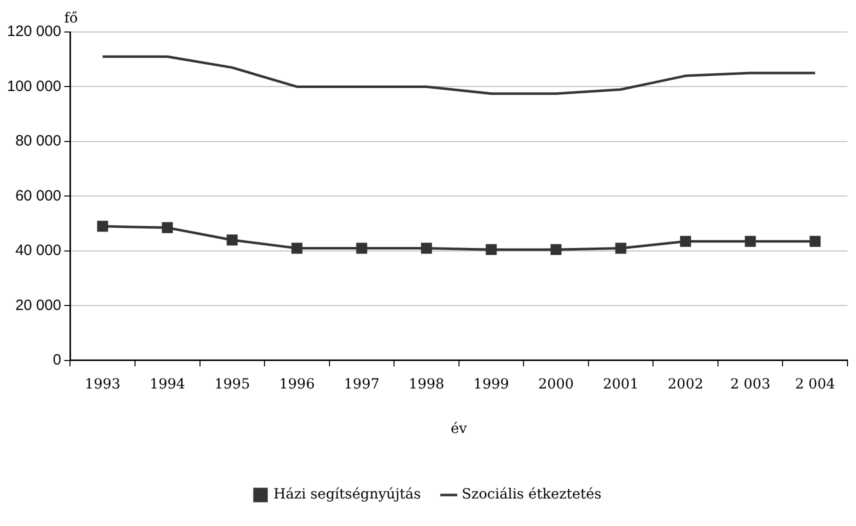  What do you see at coordinates (556, 384) in the screenshot?
I see `x-tick-label: 2000` at bounding box center [556, 384].